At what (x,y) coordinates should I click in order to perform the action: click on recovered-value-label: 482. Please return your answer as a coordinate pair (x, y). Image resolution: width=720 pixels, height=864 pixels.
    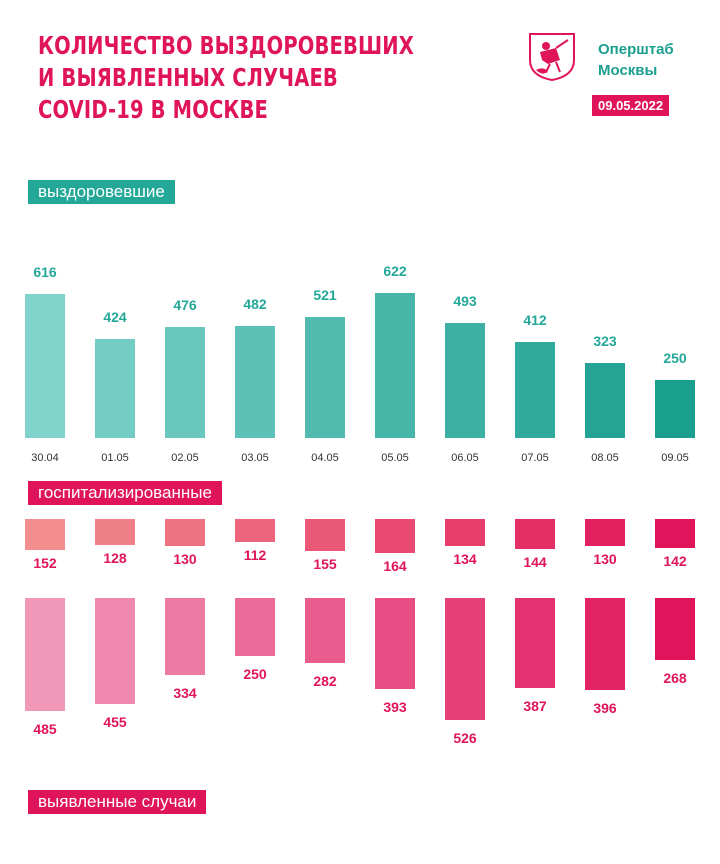
    Looking at the image, I should click on (255, 303).